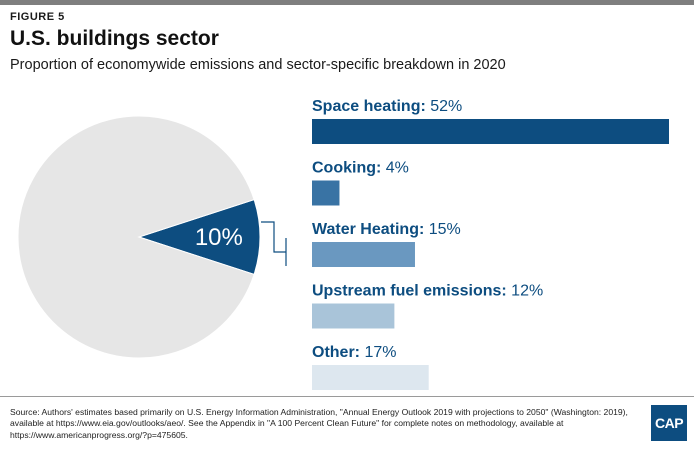 This screenshot has height=451, width=694. Describe the element at coordinates (427, 291) in the screenshot. I see `bar-label-3: Upstream fuel emissions: 12%` at that location.